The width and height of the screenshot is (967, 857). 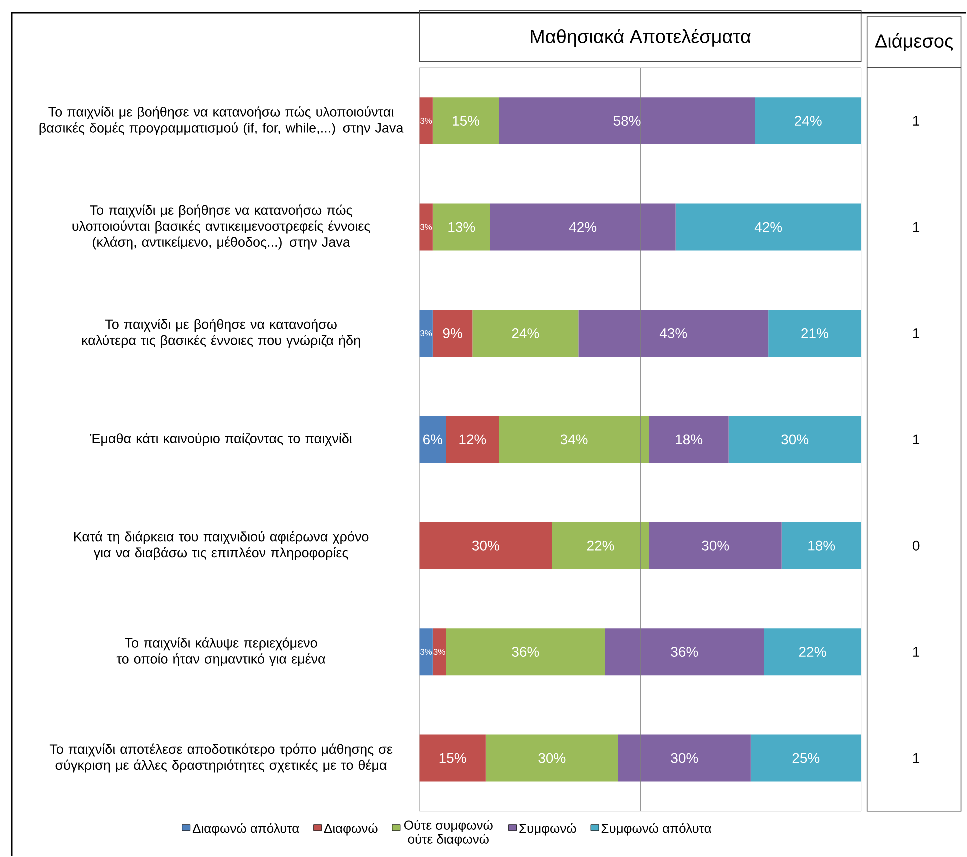 I want to click on legend-label: Διαφωνώ, so click(x=351, y=829).